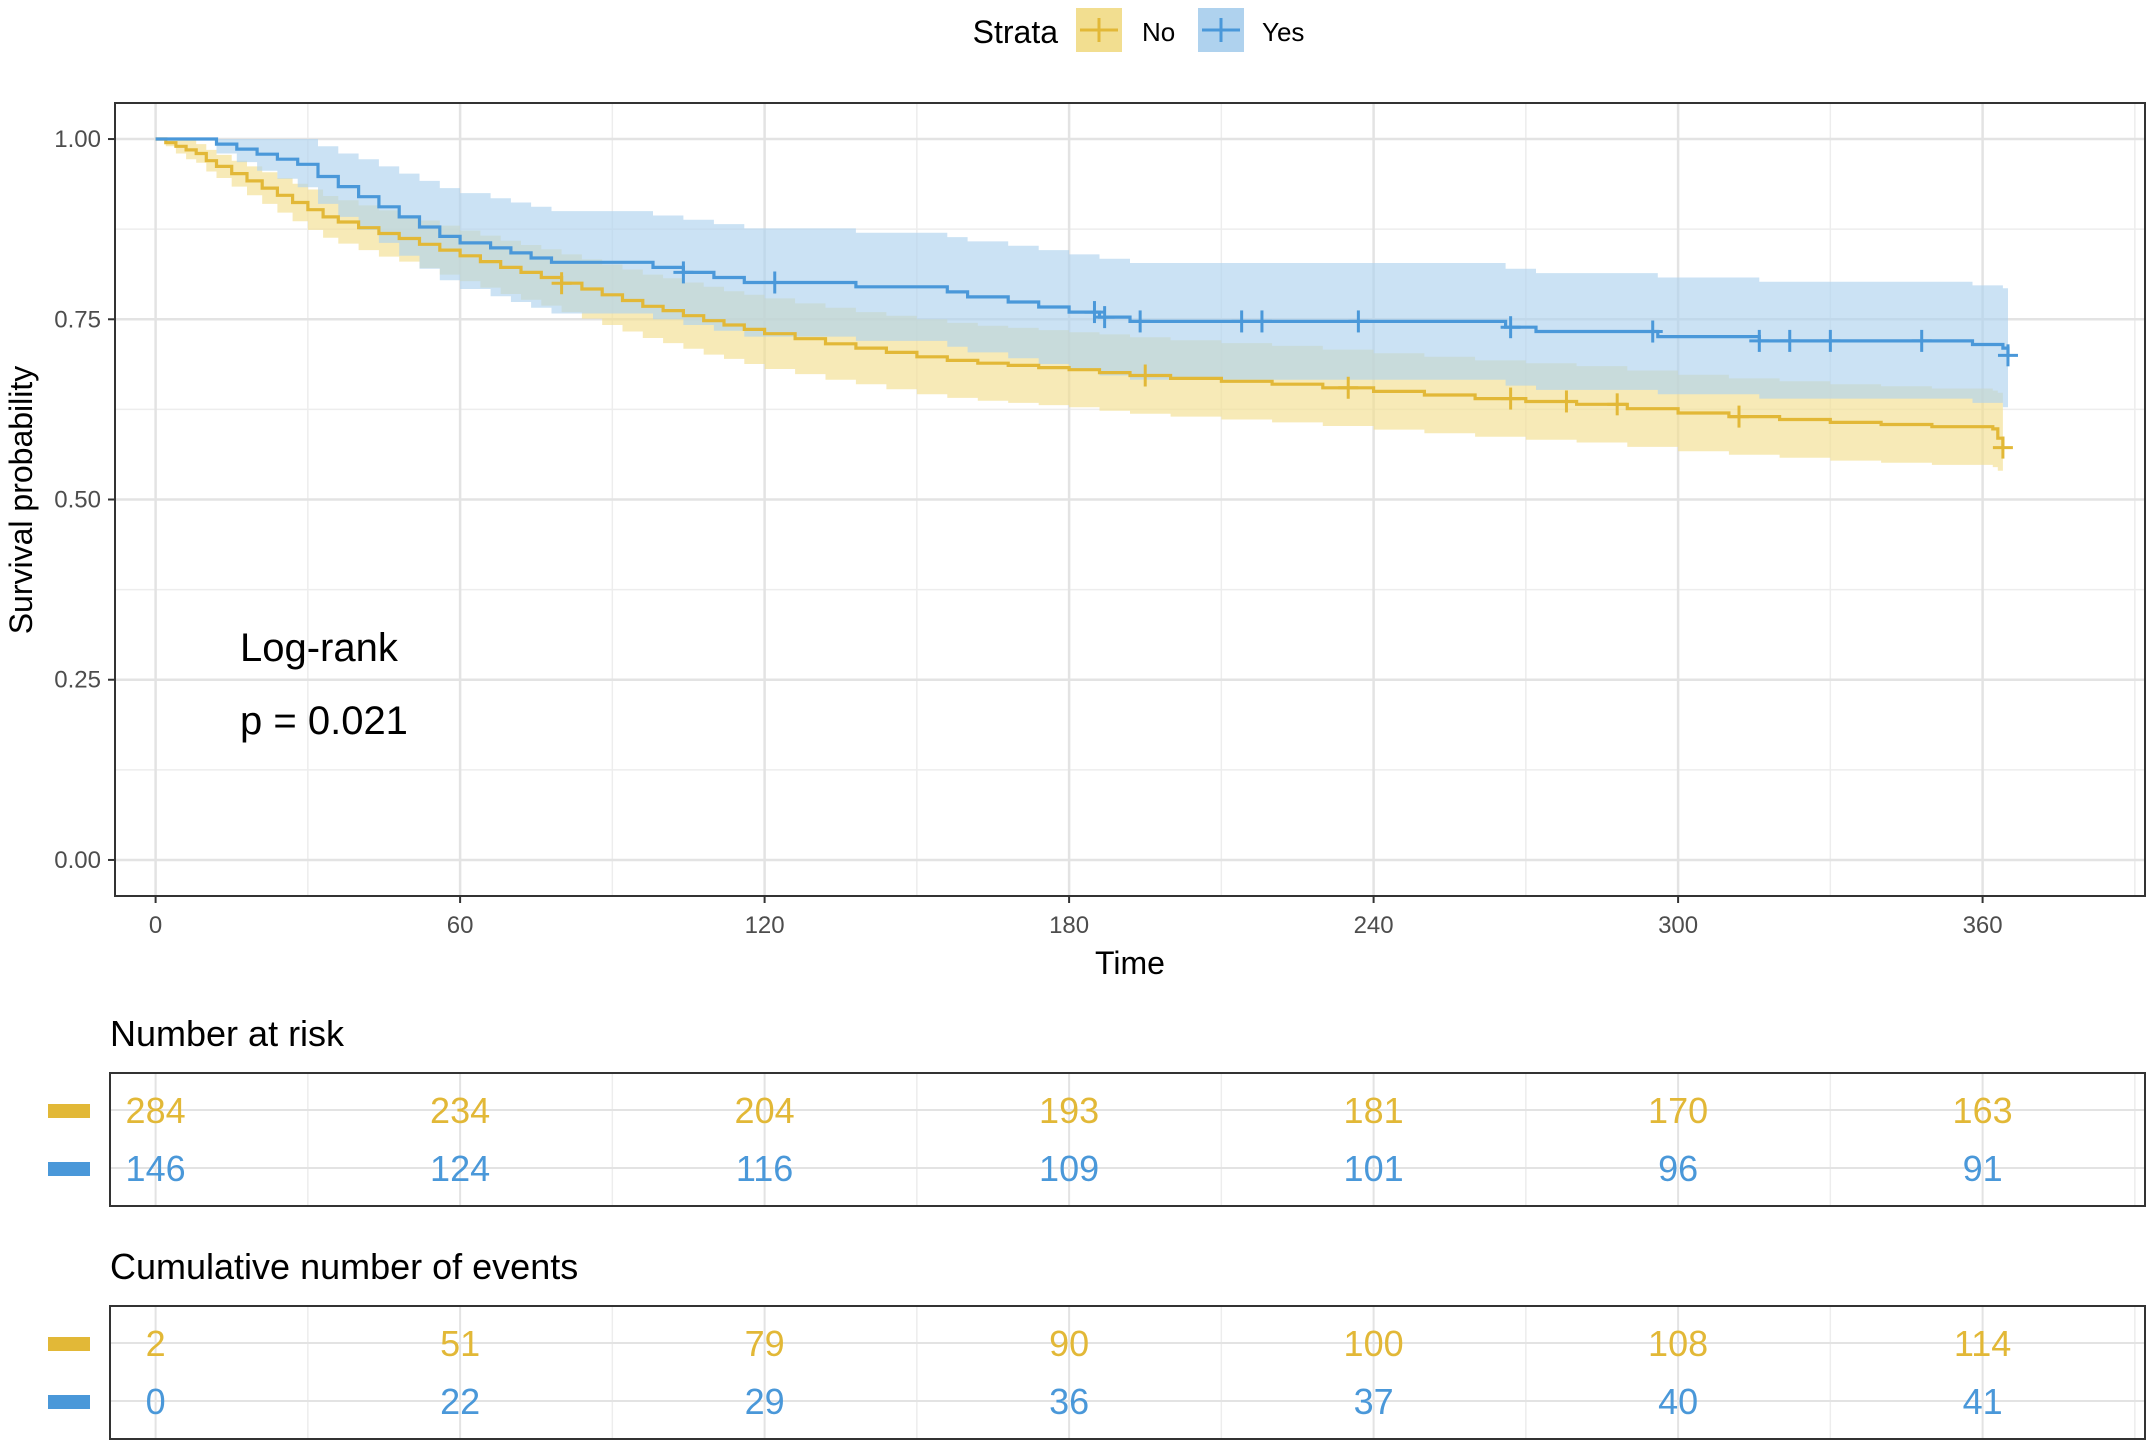  Describe the element at coordinates (1678, 1110) in the screenshot. I see `risk-table-value-no: 170` at that location.